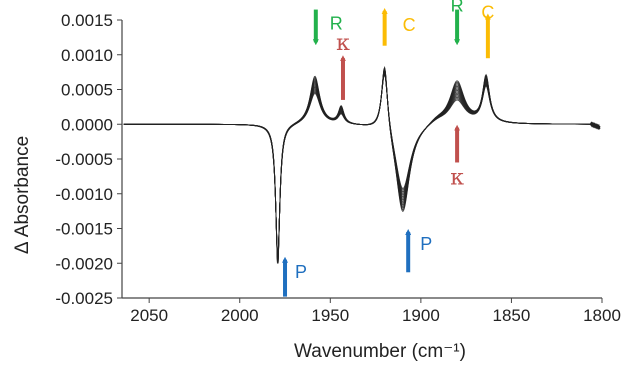 The image size is (631, 365). Describe the element at coordinates (22, 195) in the screenshot. I see `y-axis-title: Δ Absorbance` at that location.